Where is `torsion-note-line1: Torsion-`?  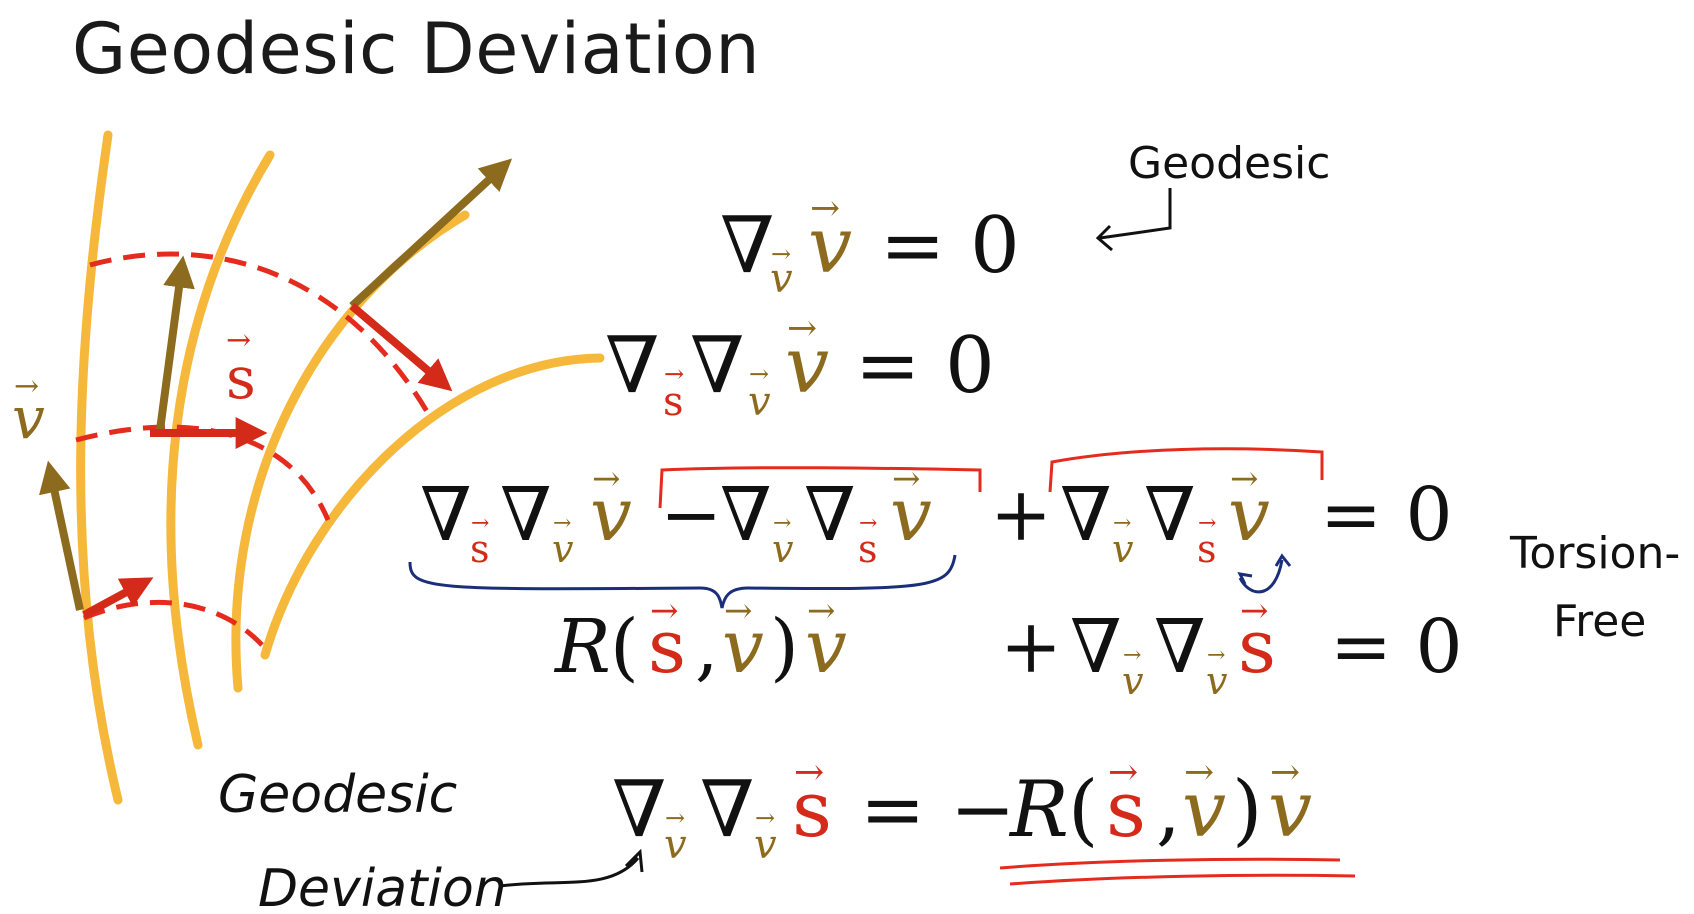
torsion-note-line1: Torsion- is located at coordinates (1594, 553).